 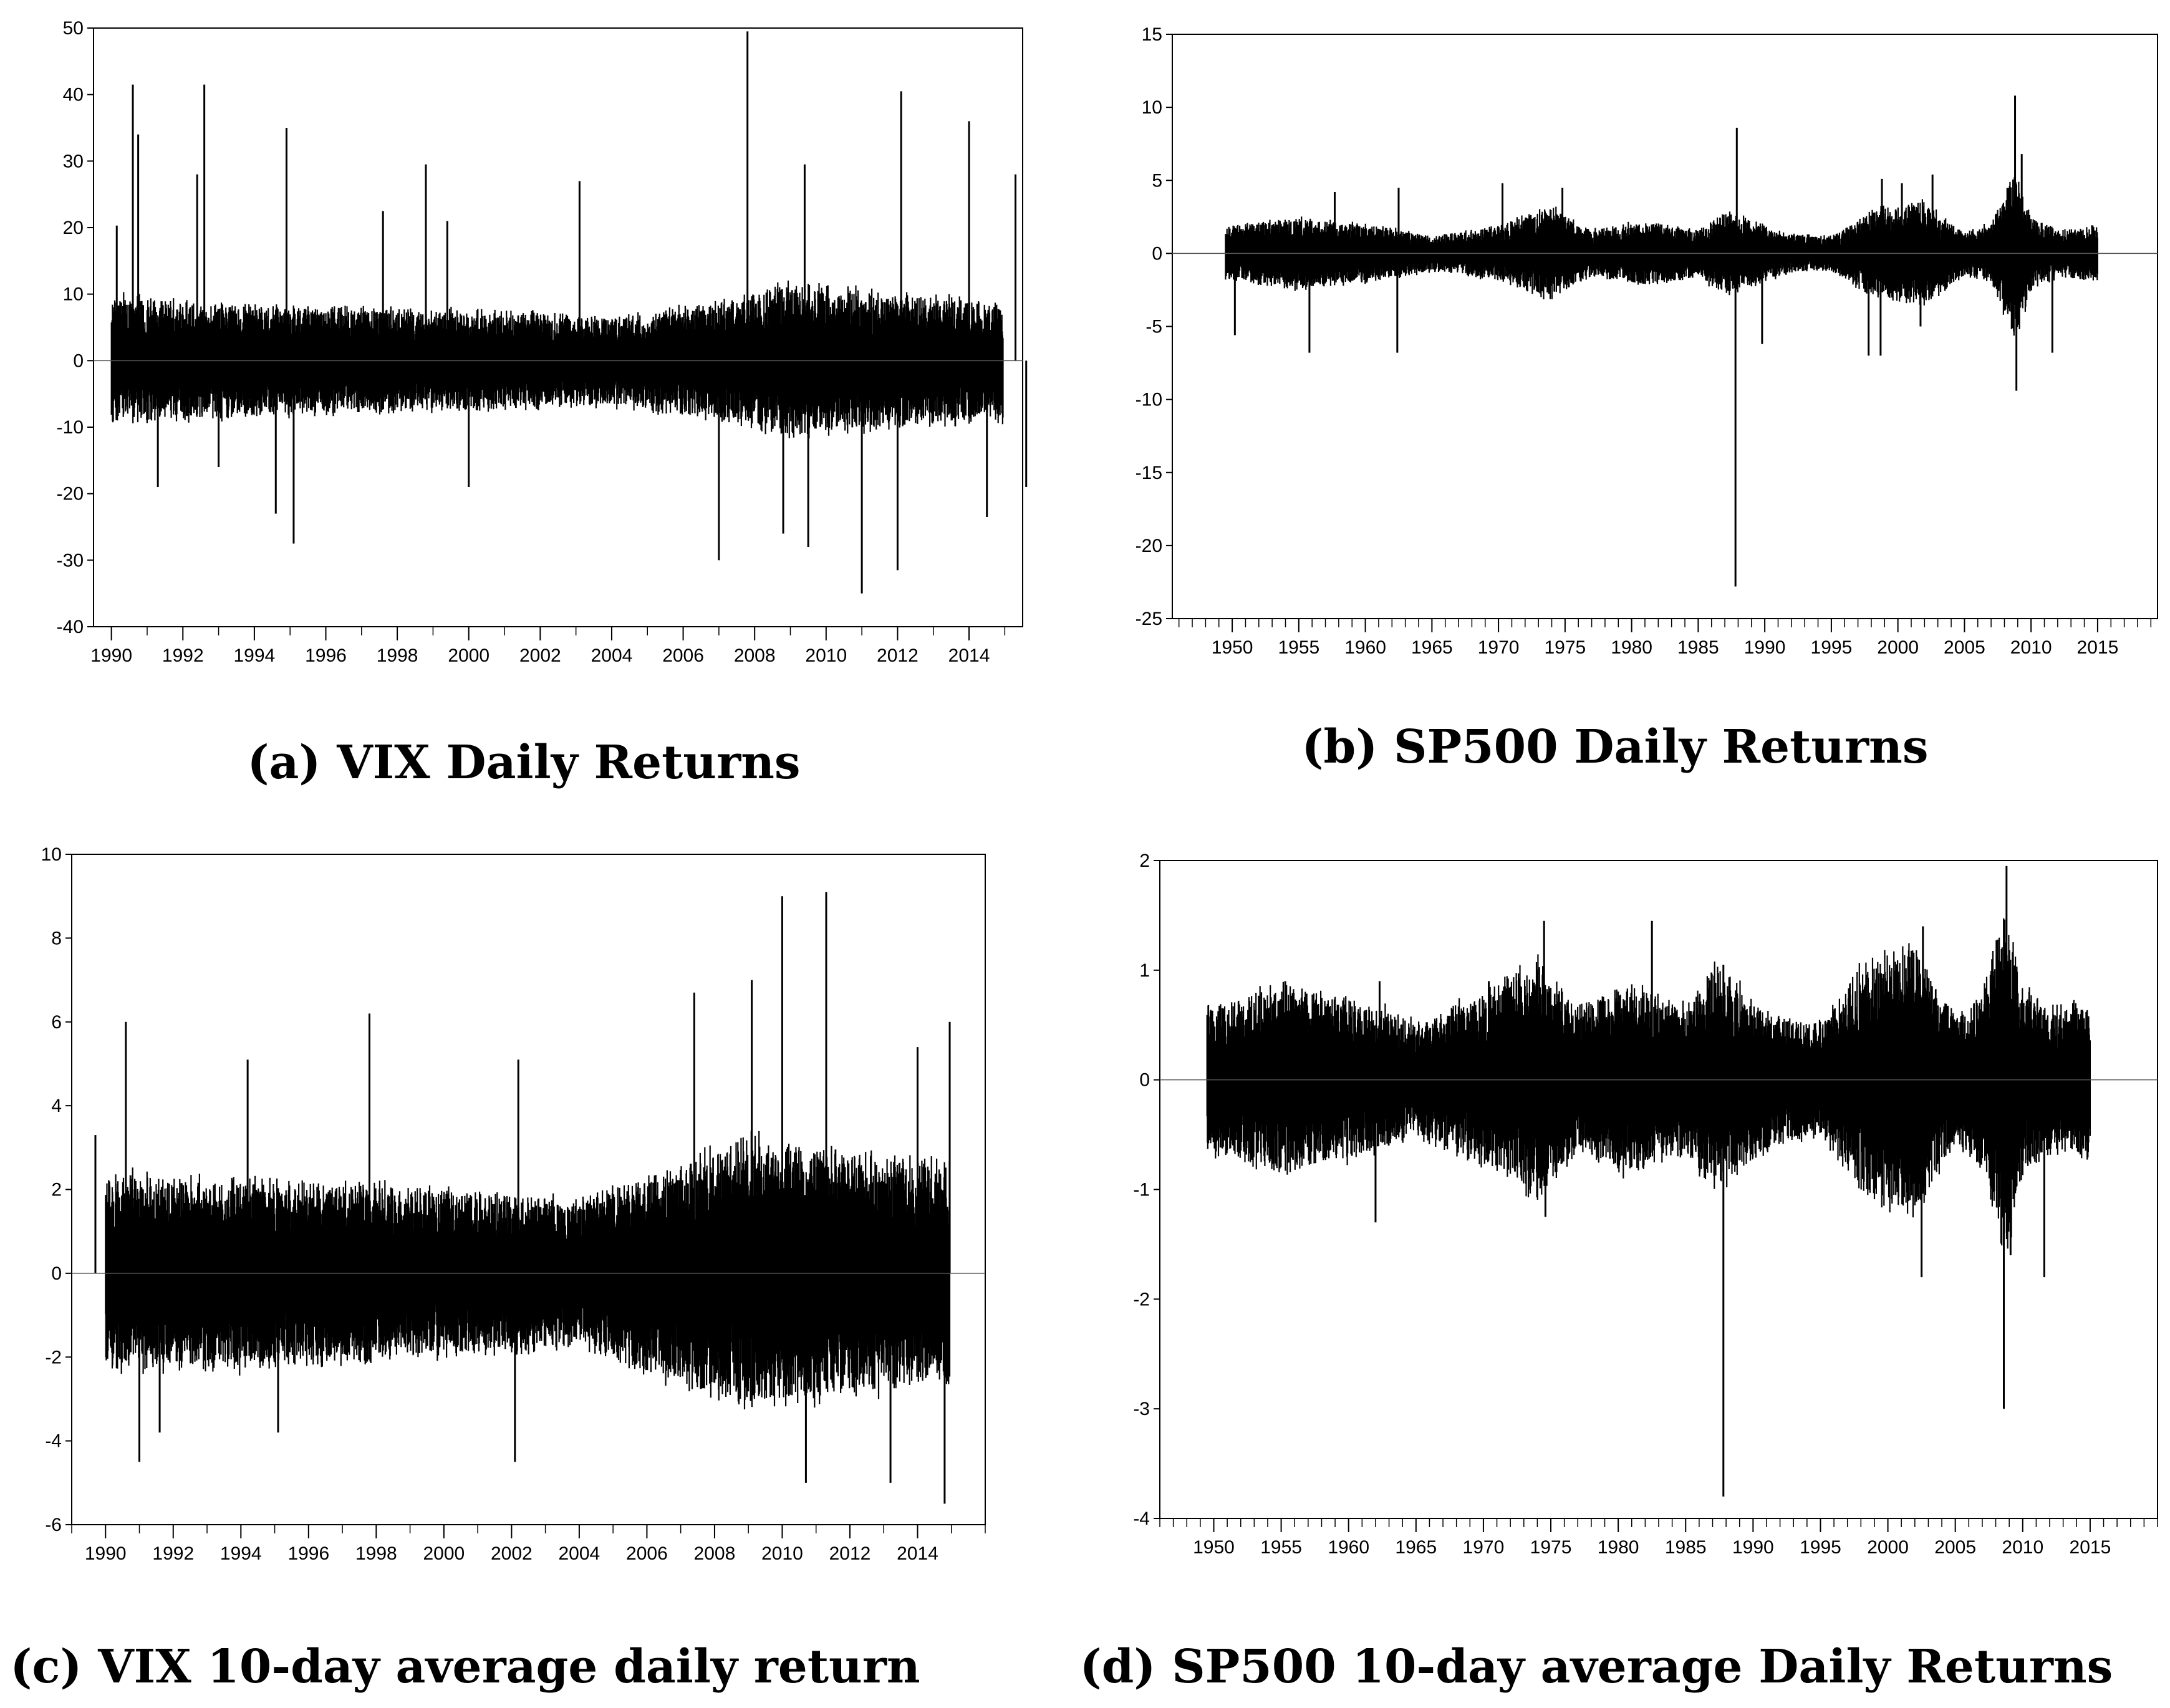 I want to click on x-tick-label: 2006, so click(x=683, y=655).